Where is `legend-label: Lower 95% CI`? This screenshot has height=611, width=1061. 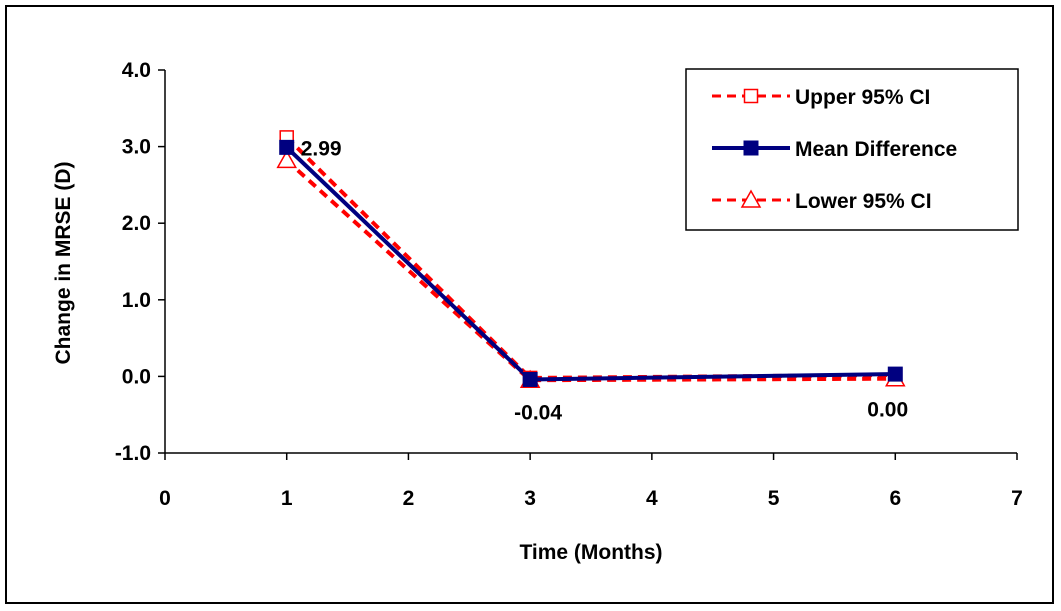
legend-label: Lower 95% CI is located at coordinates (863, 201).